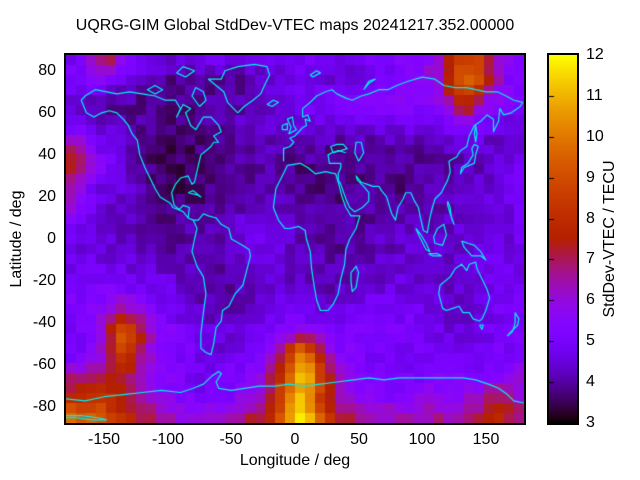 Image resolution: width=640 pixels, height=480 pixels. I want to click on x-tick-label: 50, so click(359, 439).